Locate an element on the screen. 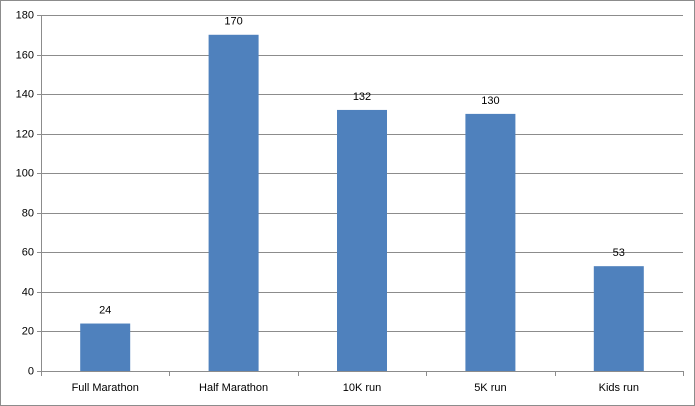 This screenshot has height=406, width=695. data-label: 53 is located at coordinates (619, 253).